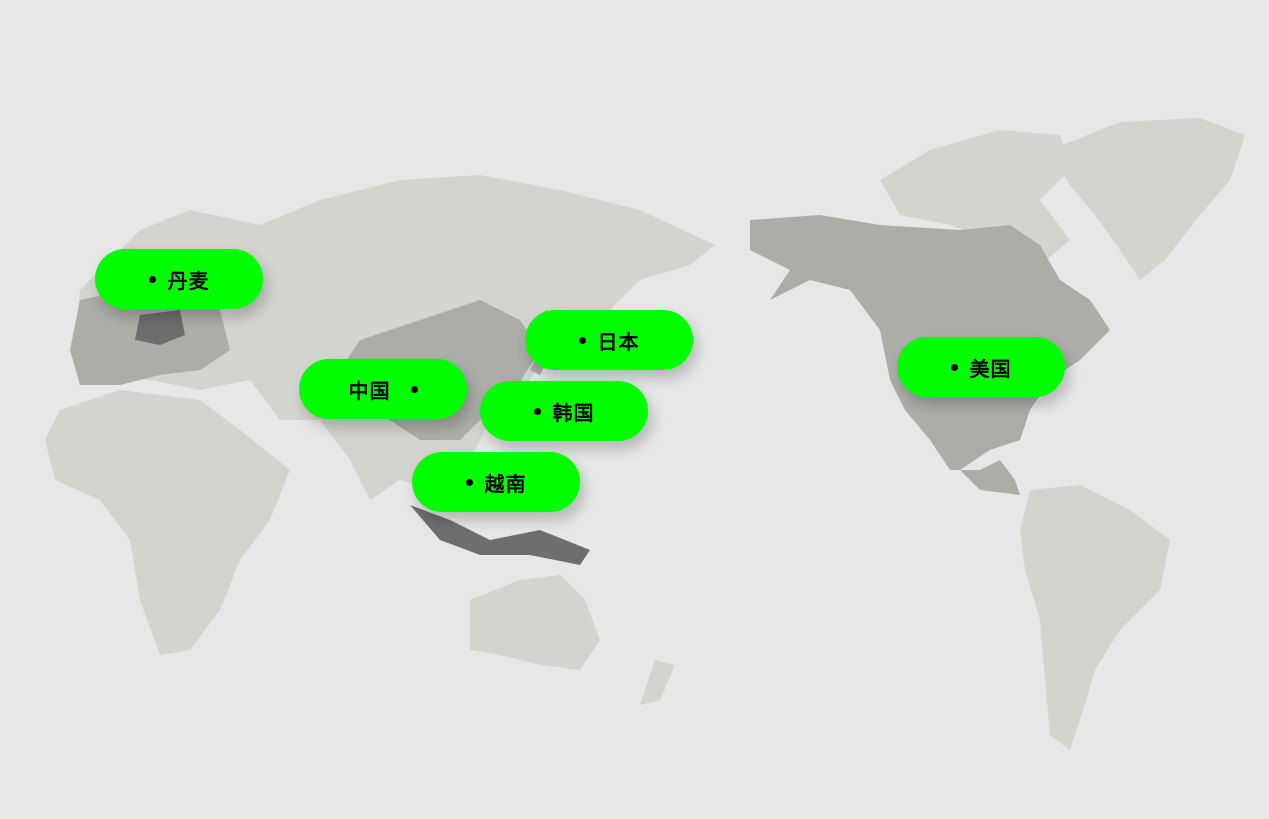 The width and height of the screenshot is (1269, 819). What do you see at coordinates (369, 390) in the screenshot?
I see `marker-label: 中国` at bounding box center [369, 390].